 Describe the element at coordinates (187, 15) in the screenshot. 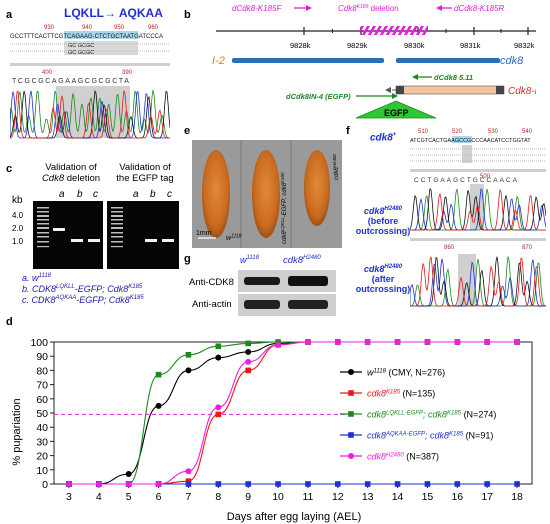

I see `panel-label-b: b` at that location.